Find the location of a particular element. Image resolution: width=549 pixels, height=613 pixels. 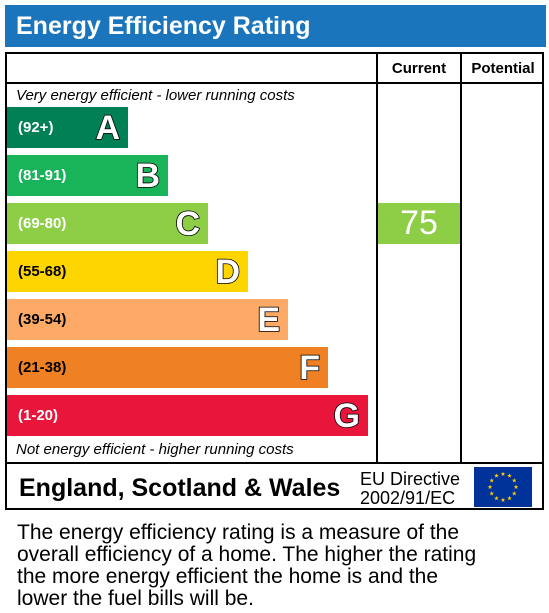

band-letter: E is located at coordinates (269, 320).